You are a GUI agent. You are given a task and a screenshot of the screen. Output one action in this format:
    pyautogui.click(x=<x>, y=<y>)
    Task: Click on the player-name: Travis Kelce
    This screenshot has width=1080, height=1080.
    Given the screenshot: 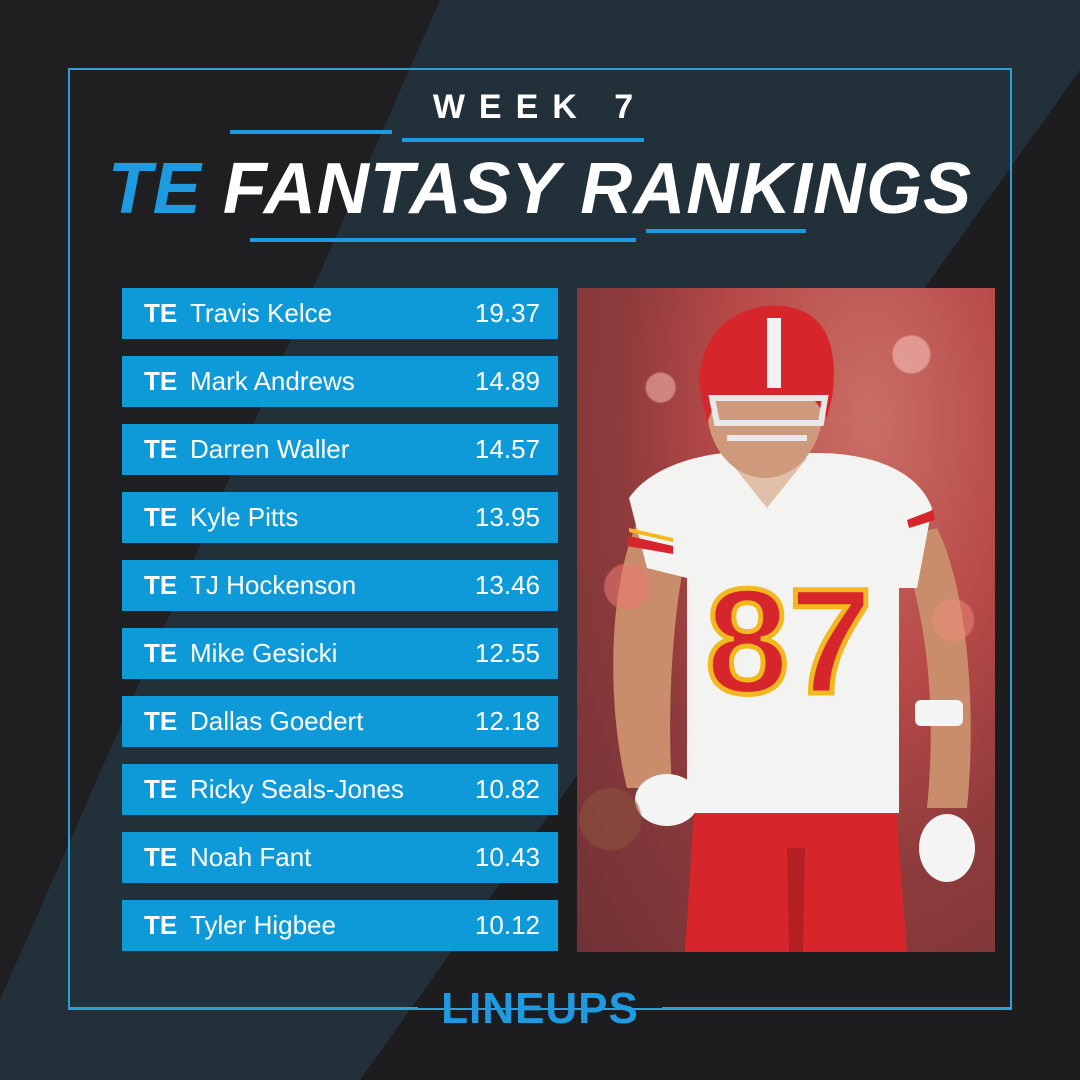 What is the action you would take?
    pyautogui.click(x=261, y=313)
    